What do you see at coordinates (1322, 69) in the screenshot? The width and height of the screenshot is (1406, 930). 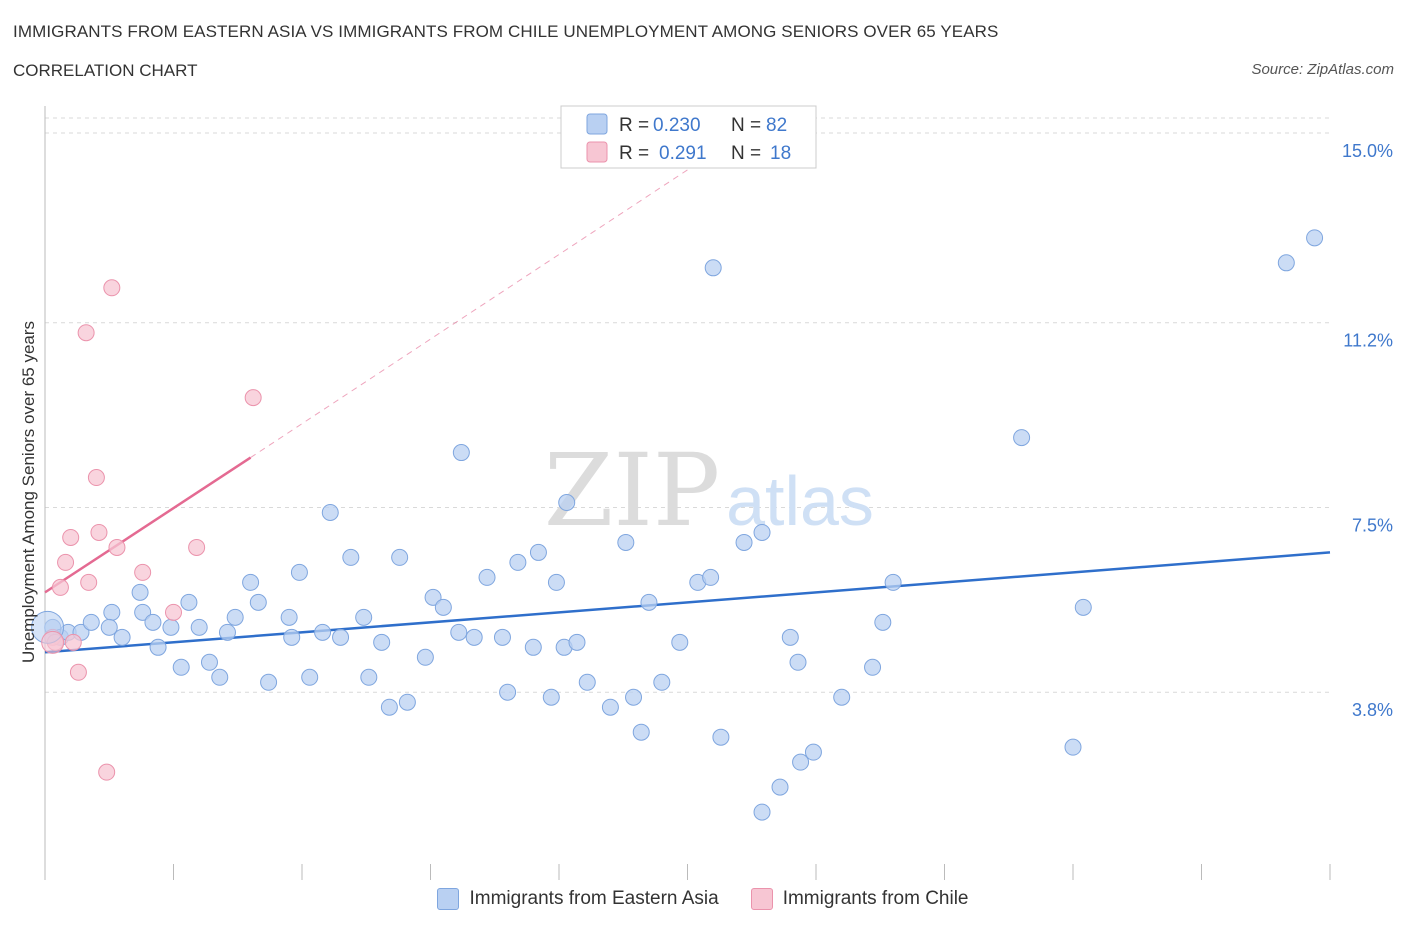 I see `source-label: Source: ZipAtlas.com` at bounding box center [1322, 69].